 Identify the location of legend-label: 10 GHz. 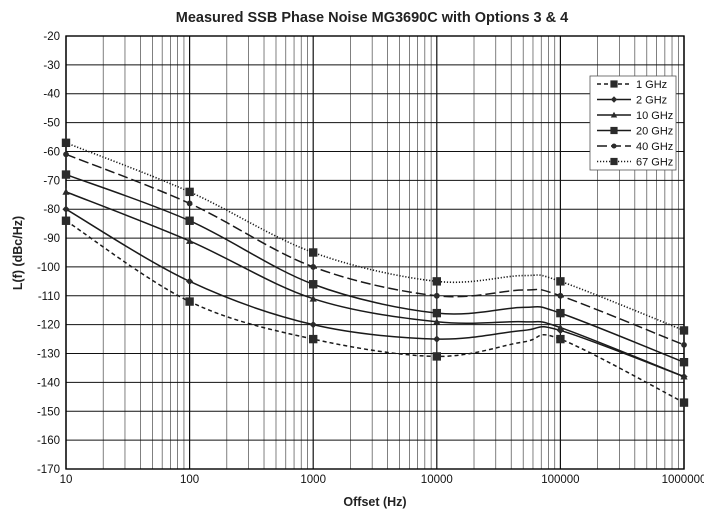
(654, 116).